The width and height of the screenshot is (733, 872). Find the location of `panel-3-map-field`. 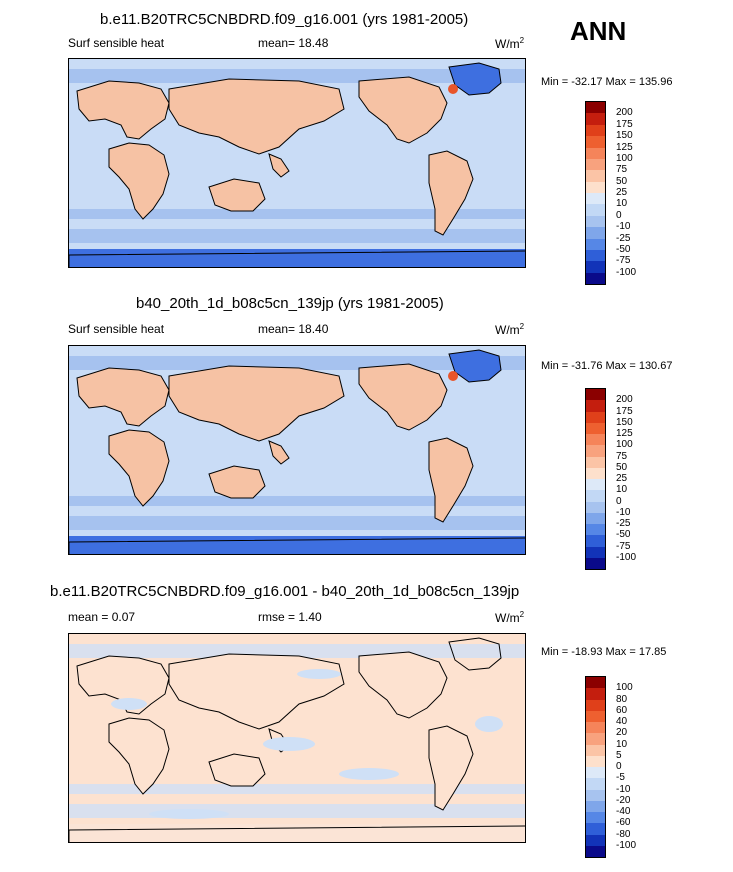

panel-3-map-field is located at coordinates (297, 738).